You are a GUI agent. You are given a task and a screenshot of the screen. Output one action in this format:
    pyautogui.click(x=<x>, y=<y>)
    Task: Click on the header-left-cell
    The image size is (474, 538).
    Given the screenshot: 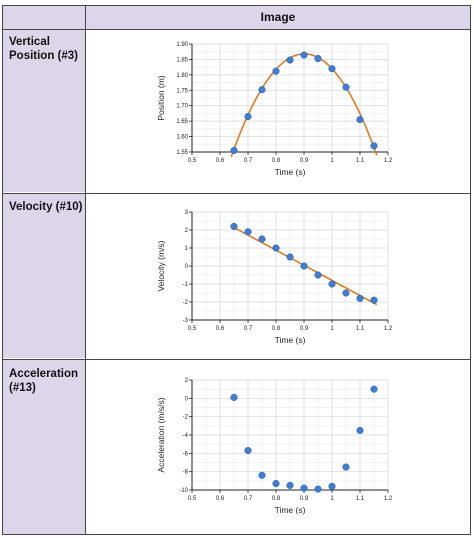 What is the action you would take?
    pyautogui.click(x=43, y=17)
    